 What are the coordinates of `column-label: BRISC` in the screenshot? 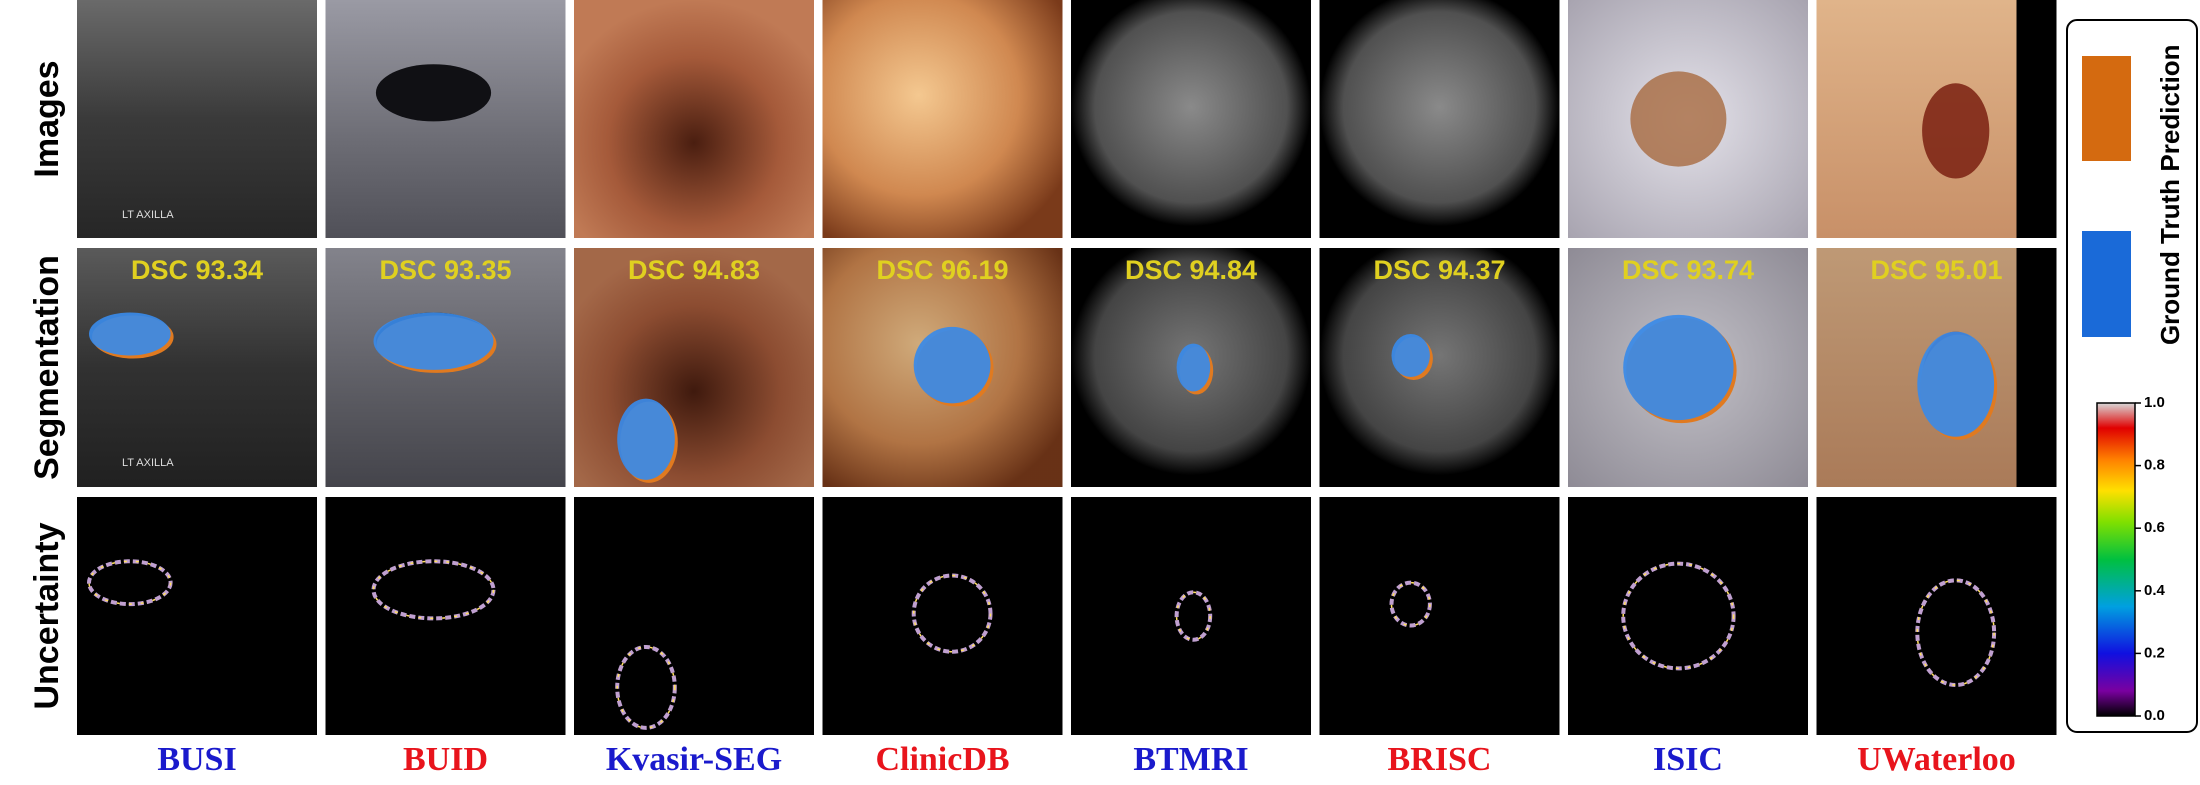 It's located at (1440, 759).